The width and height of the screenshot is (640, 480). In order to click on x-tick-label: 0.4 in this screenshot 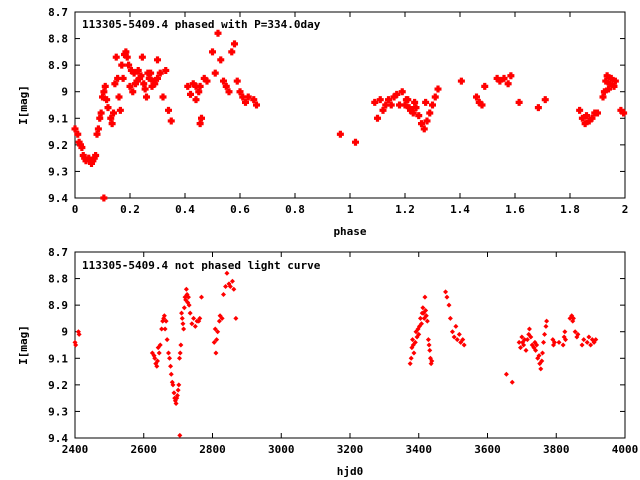, I will do `click(185, 209)`.